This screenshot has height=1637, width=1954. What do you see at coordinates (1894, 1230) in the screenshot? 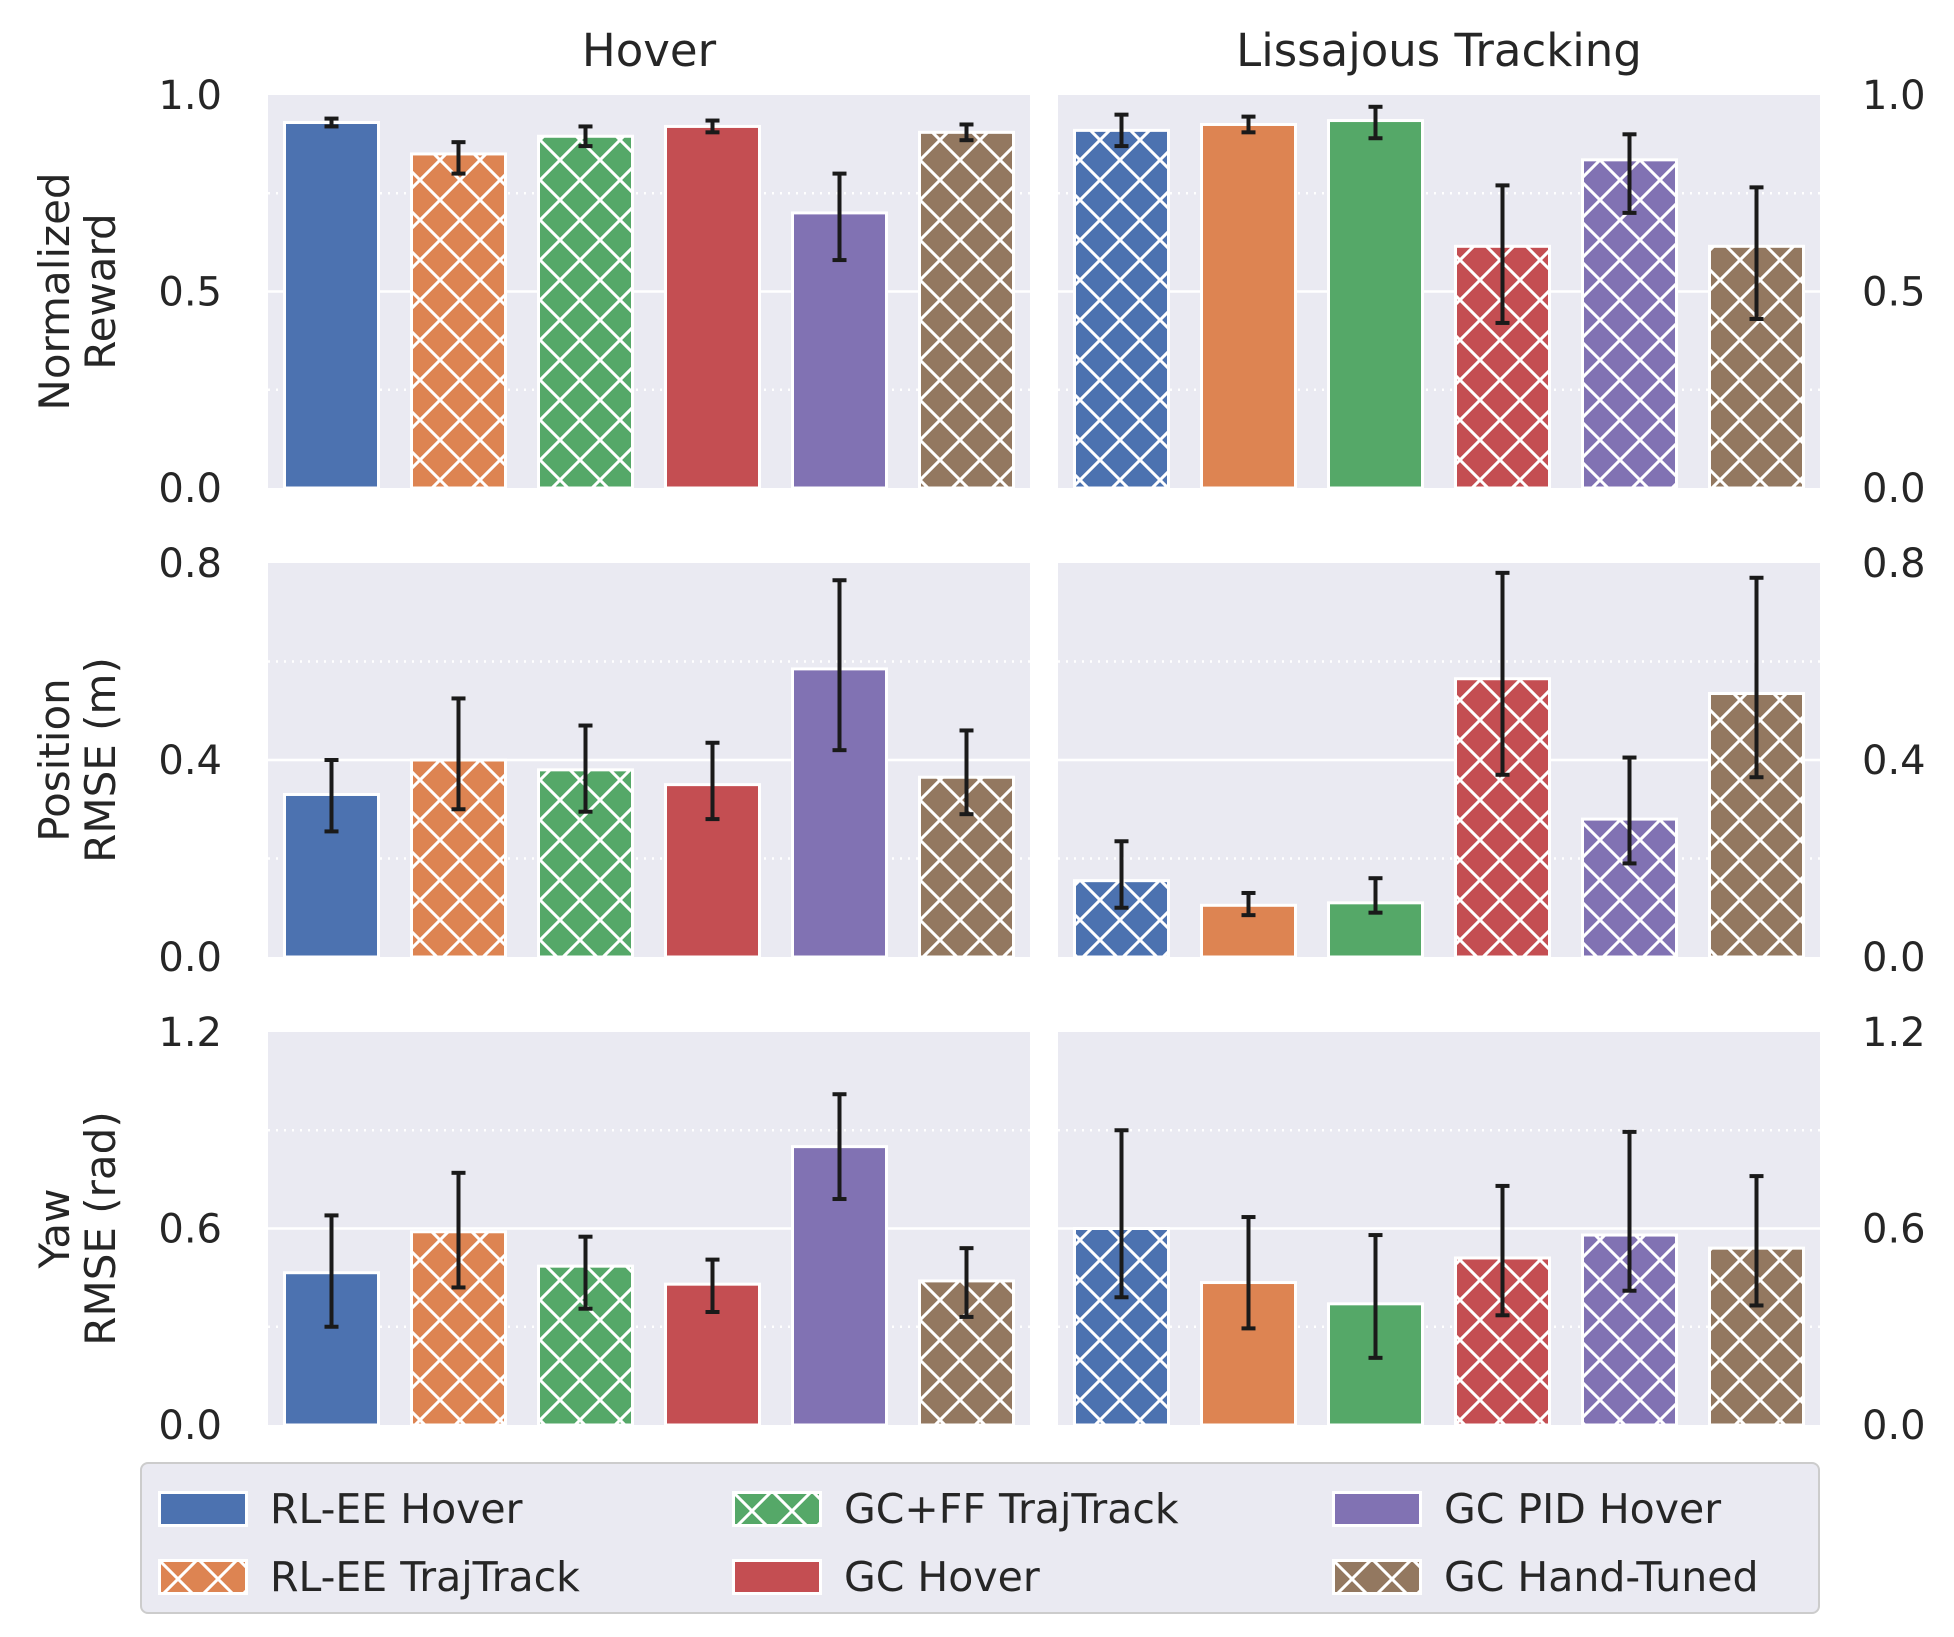
I see `ytick-right: 0.6` at bounding box center [1894, 1230].